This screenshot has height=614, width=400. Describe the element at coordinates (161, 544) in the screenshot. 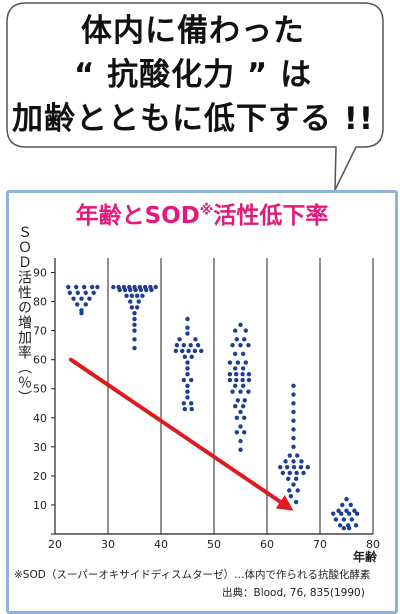

I see `x-tick-label-40: 40` at that location.